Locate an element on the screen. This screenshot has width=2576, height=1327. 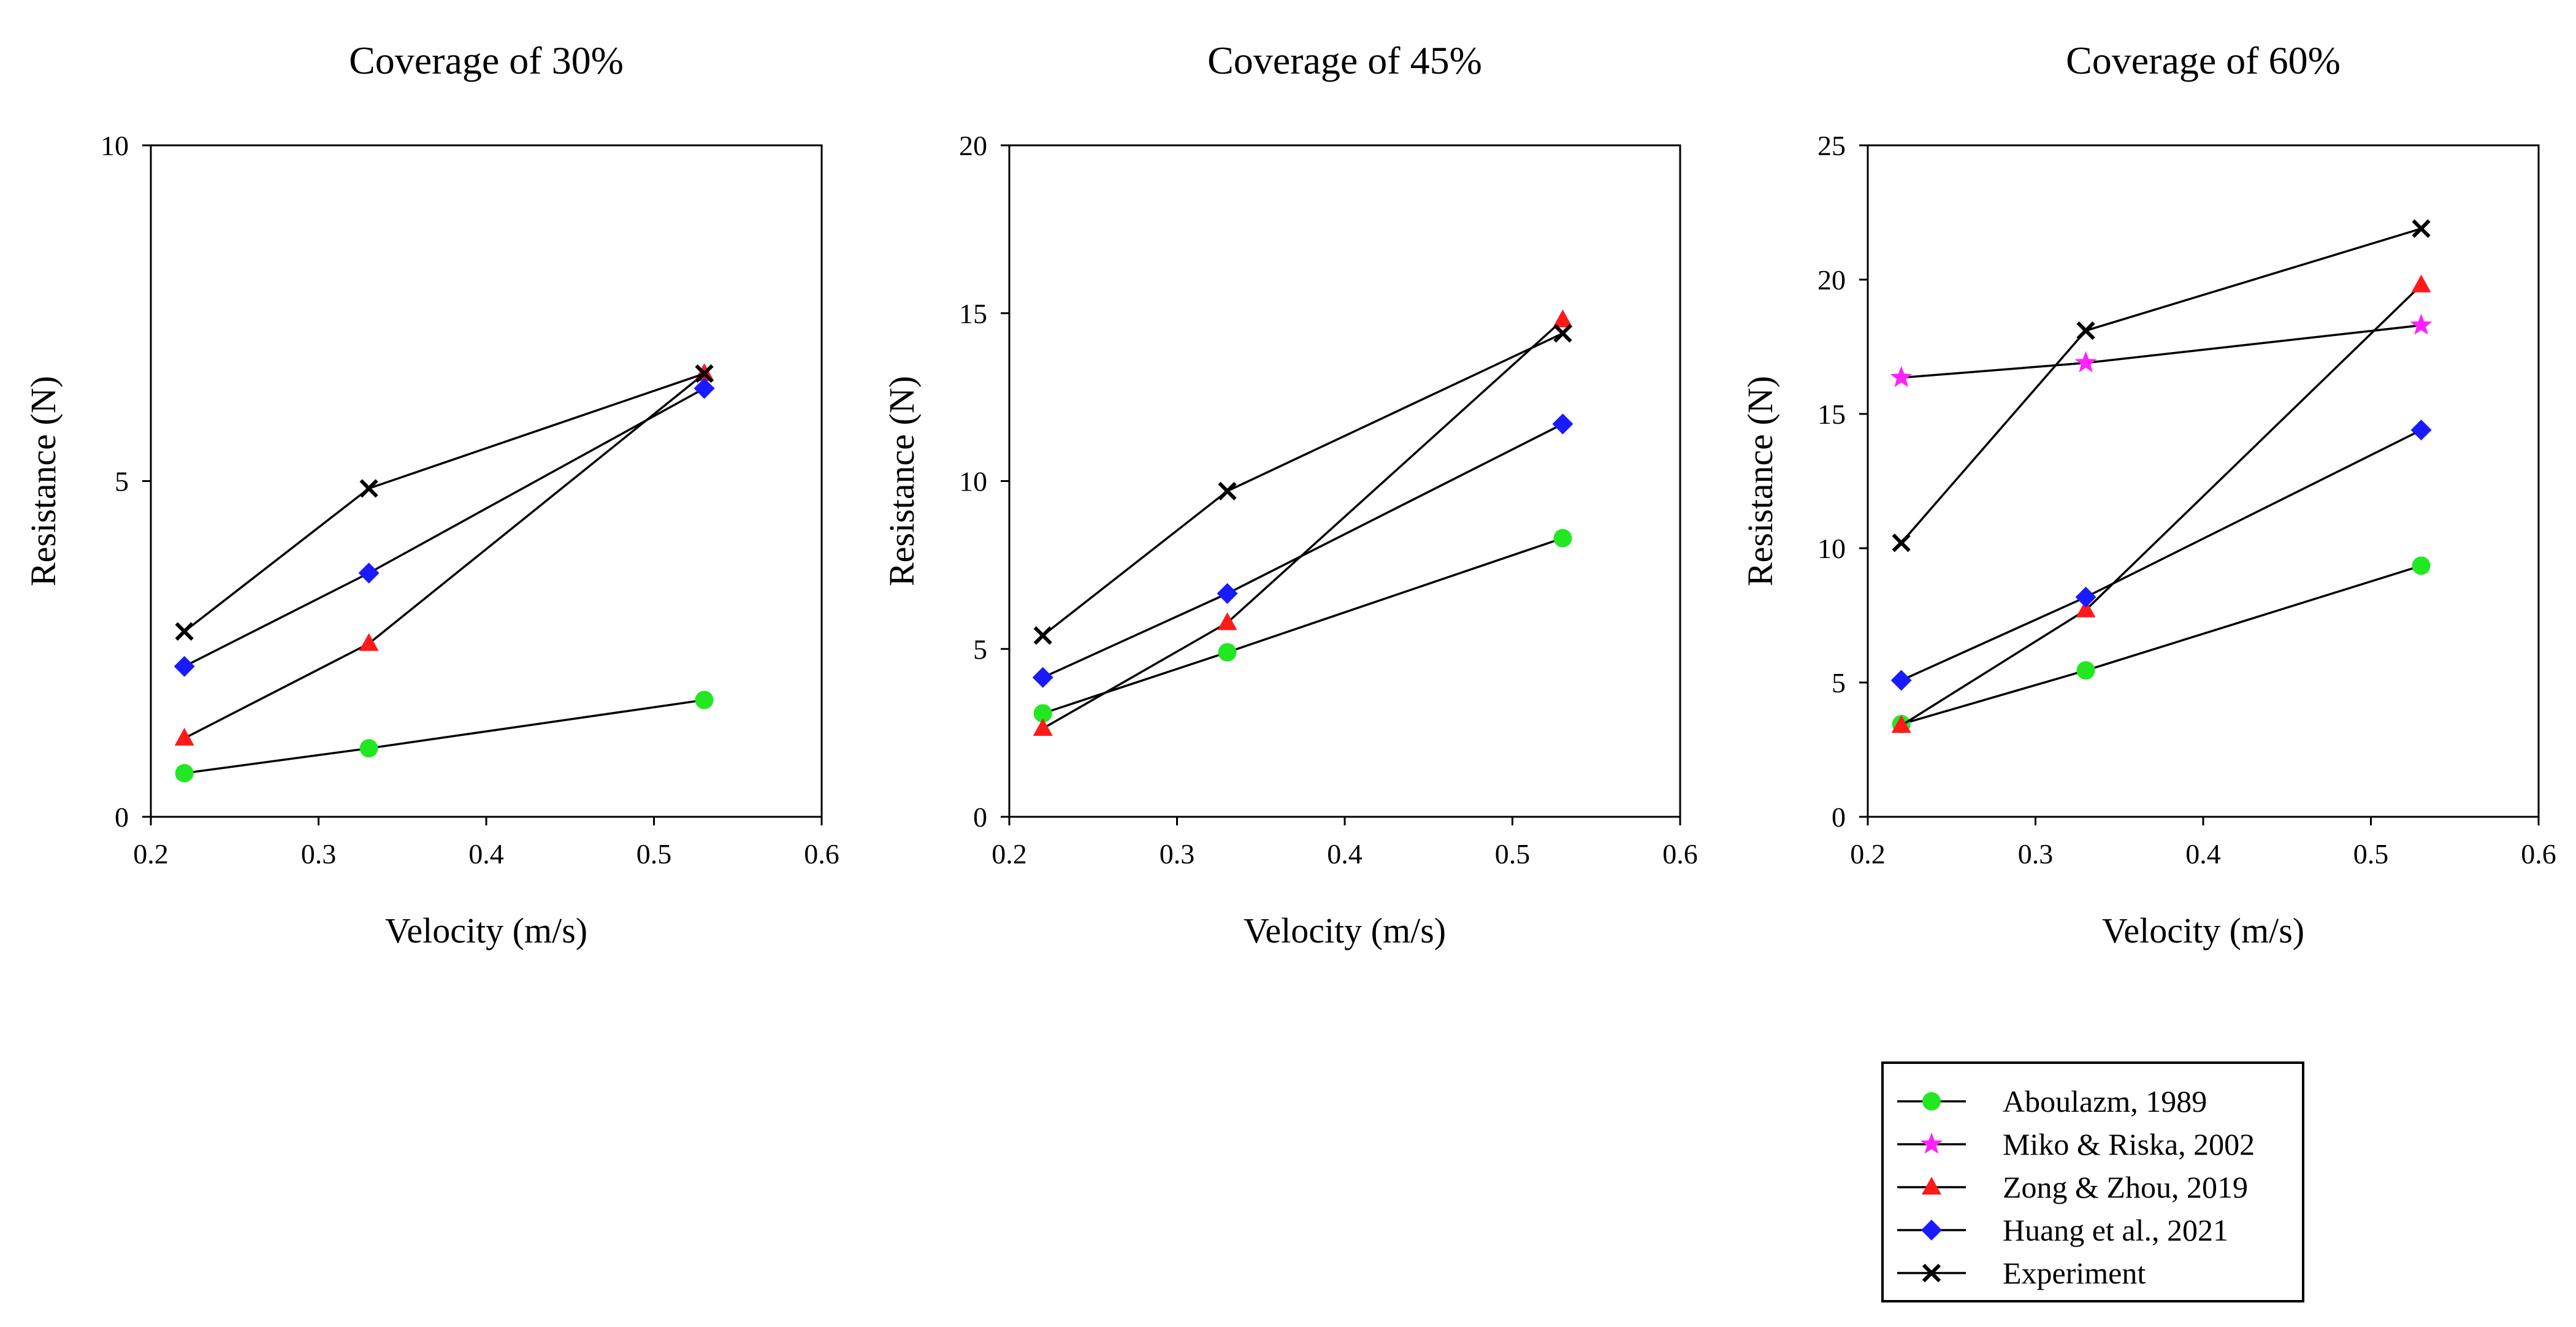
chart-title: Coverage of 45% is located at coordinates (1344, 60).